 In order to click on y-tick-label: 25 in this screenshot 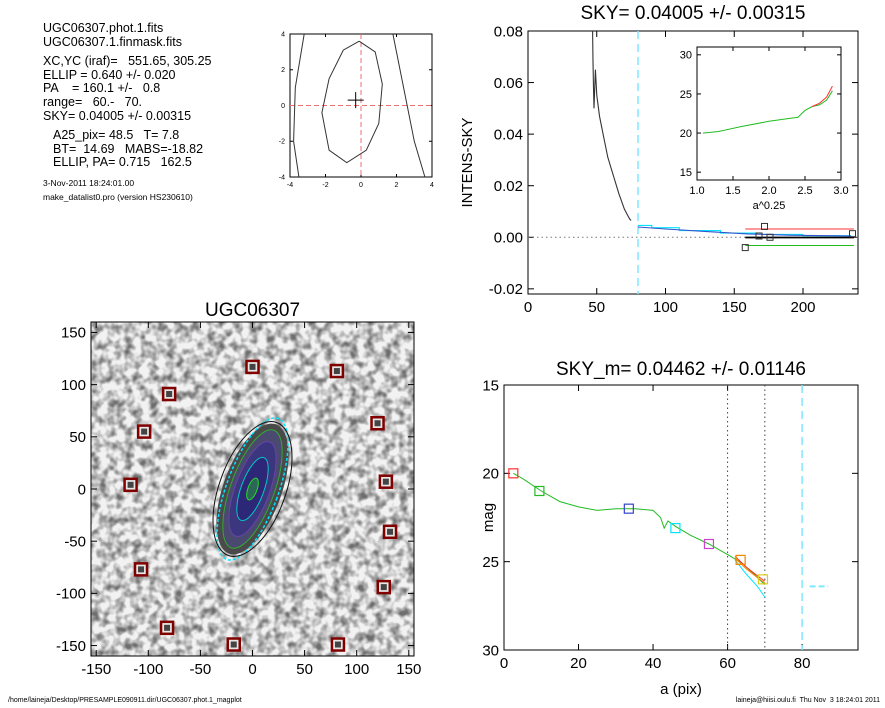, I will do `click(686, 95)`.